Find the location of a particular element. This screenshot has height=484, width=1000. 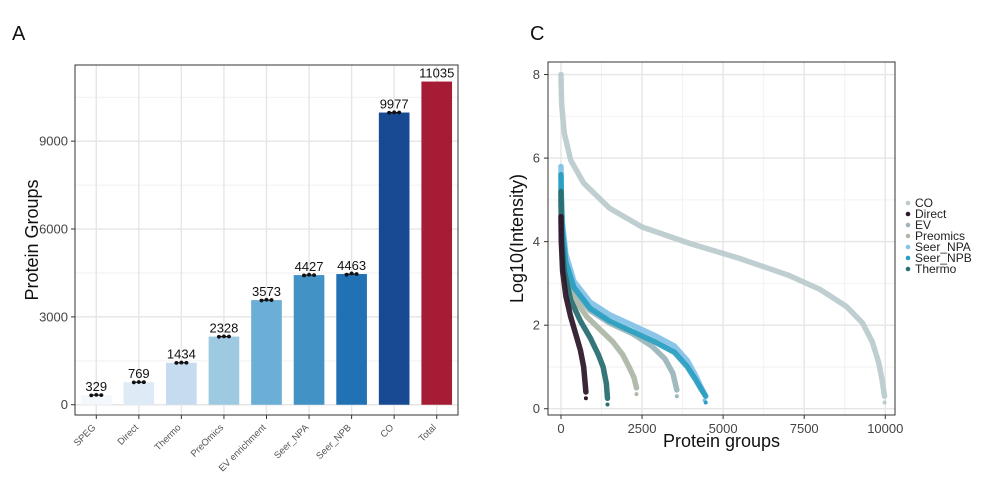

panel-label-a: A is located at coordinates (19, 34).